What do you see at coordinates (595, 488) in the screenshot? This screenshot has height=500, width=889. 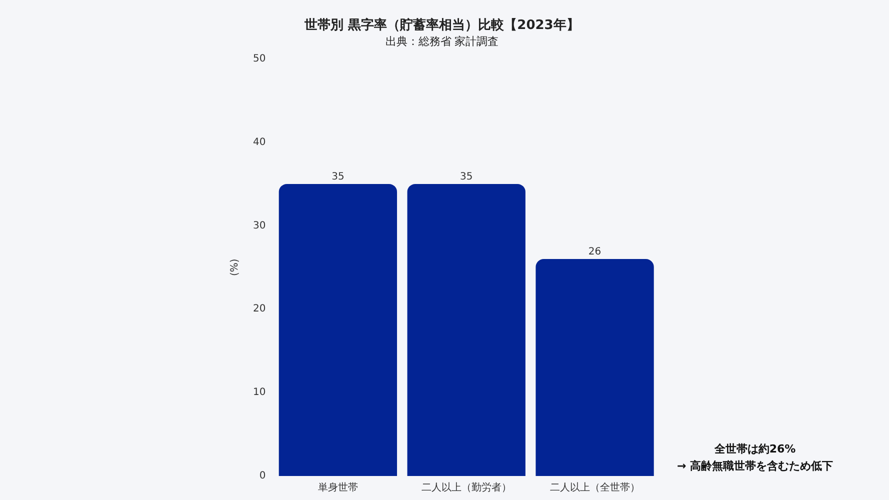 I see `x-tick-label: 二人以上（全世帯）` at bounding box center [595, 488].